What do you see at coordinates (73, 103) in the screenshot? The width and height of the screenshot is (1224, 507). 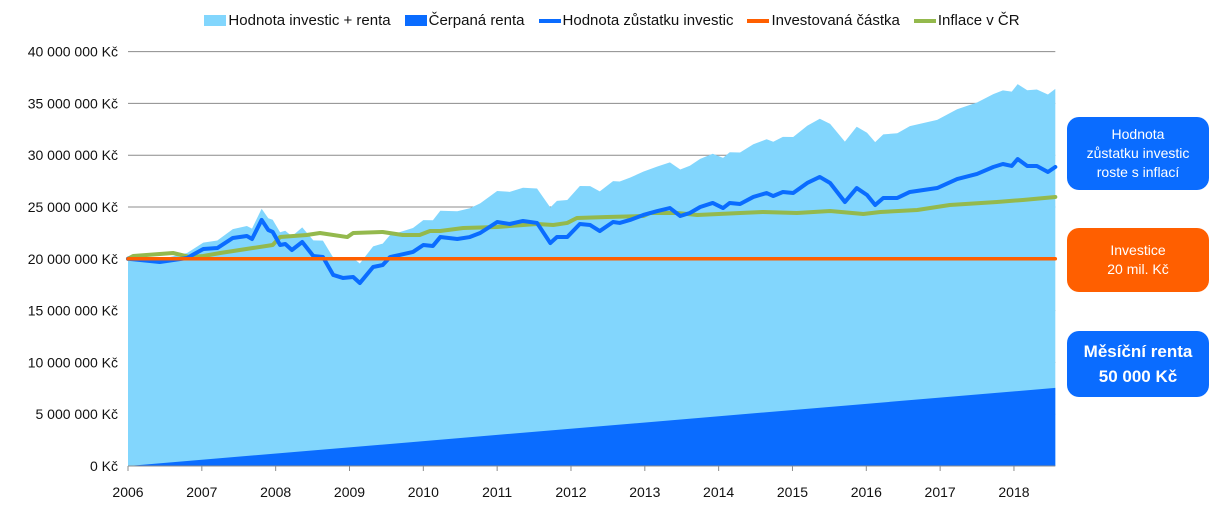 I see `y-tick-label: 35 000 000 Kč` at bounding box center [73, 103].